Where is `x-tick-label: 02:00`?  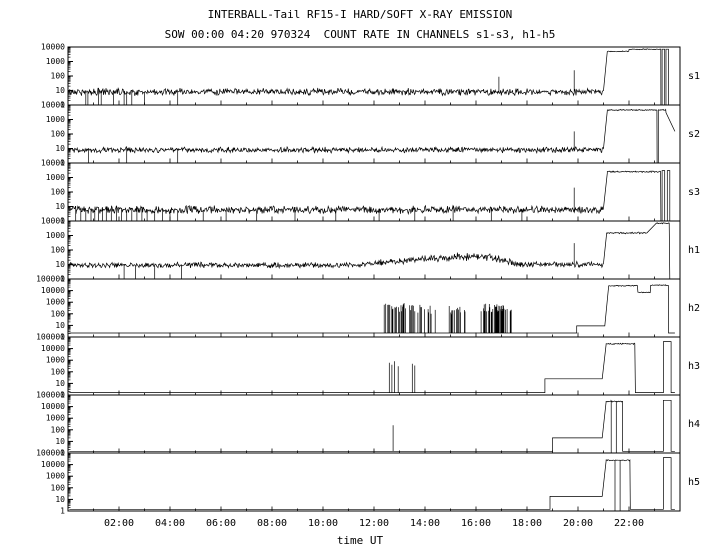
x-tick-label: 02:00 is located at coordinates (119, 523).